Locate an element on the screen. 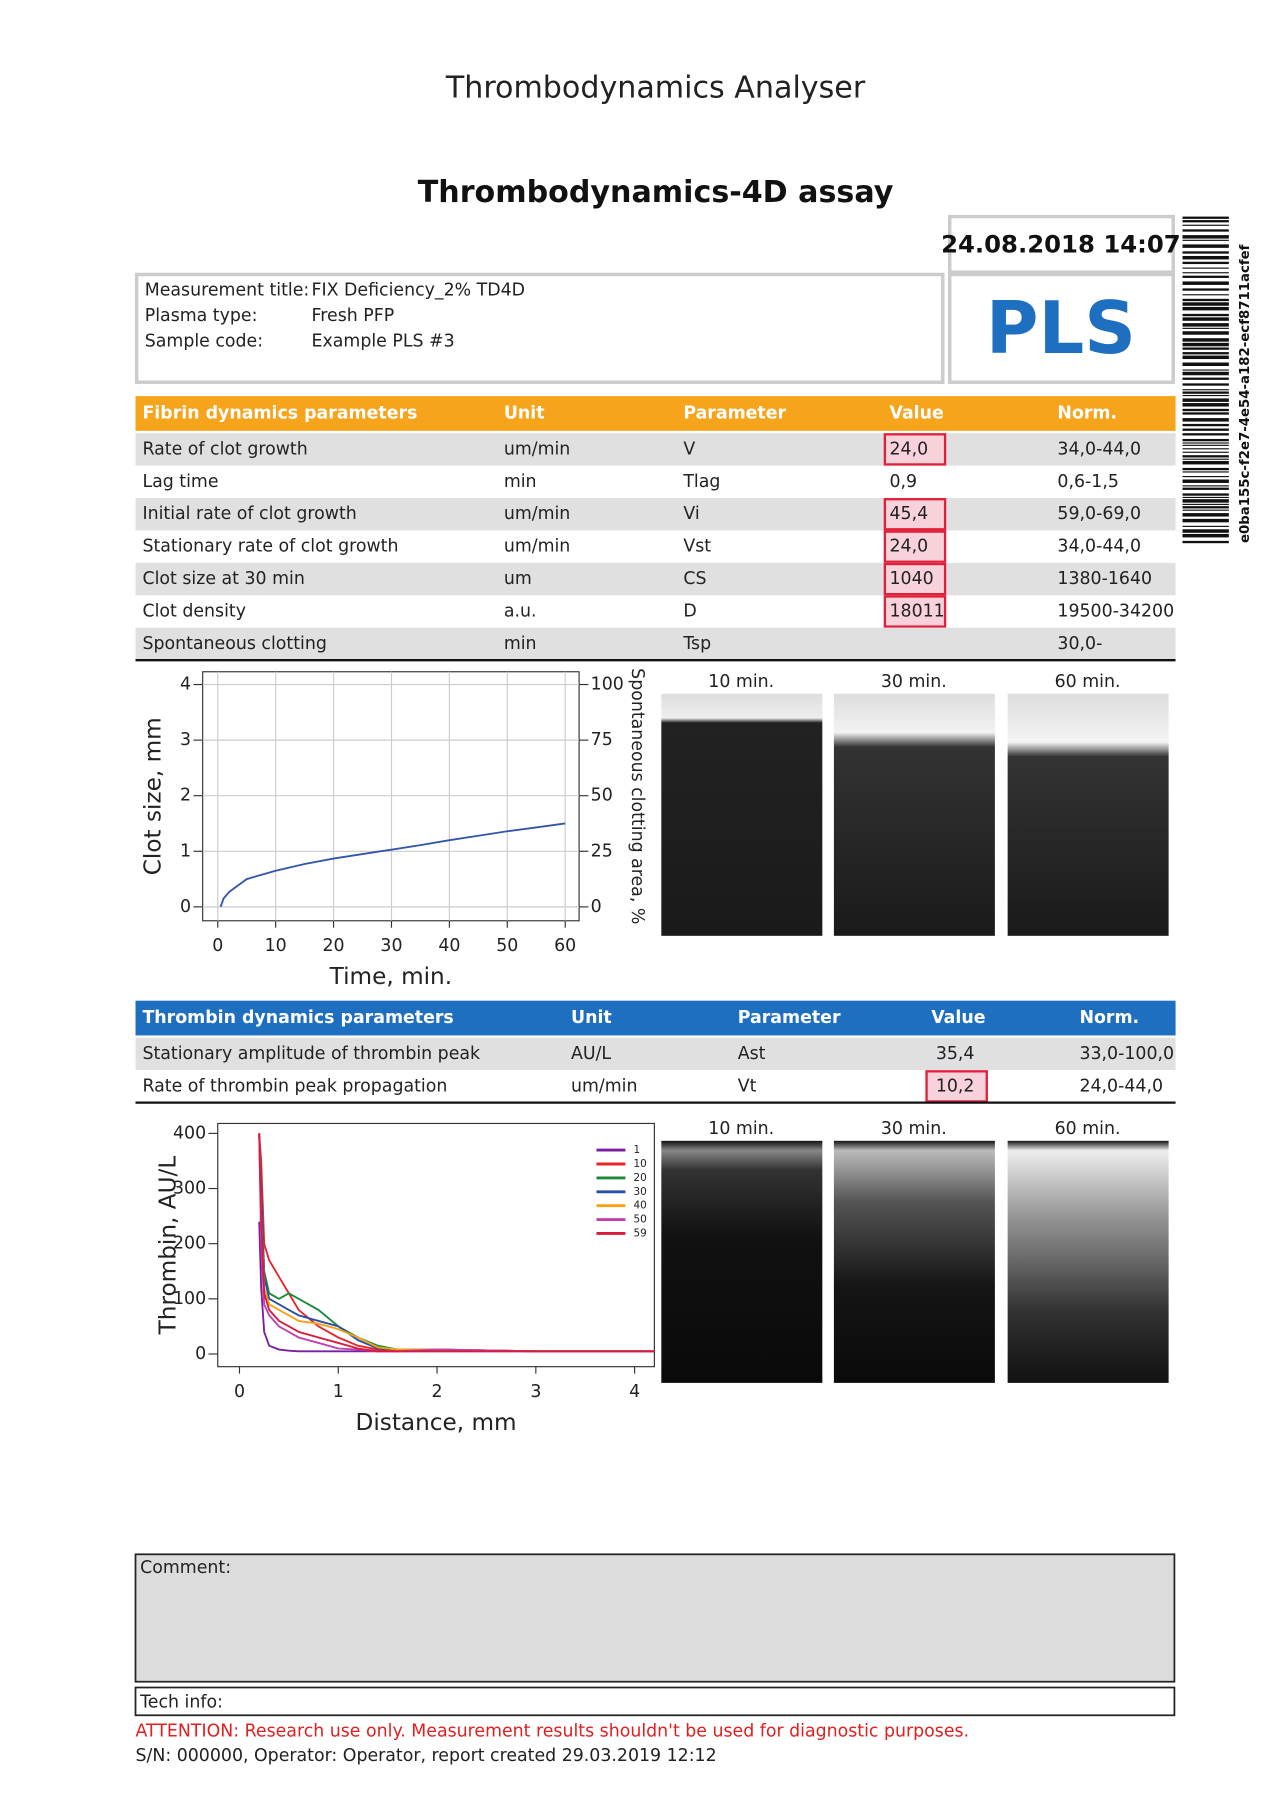 The height and width of the screenshot is (1801, 1274). info-value: Fresh PFP is located at coordinates (353, 316).